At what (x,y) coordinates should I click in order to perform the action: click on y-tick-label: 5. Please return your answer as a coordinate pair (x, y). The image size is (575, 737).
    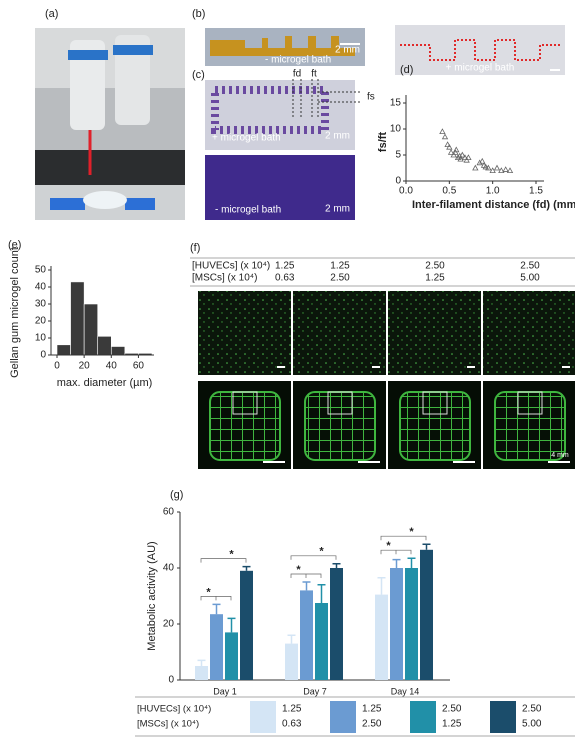
    Looking at the image, I should click on (398, 155).